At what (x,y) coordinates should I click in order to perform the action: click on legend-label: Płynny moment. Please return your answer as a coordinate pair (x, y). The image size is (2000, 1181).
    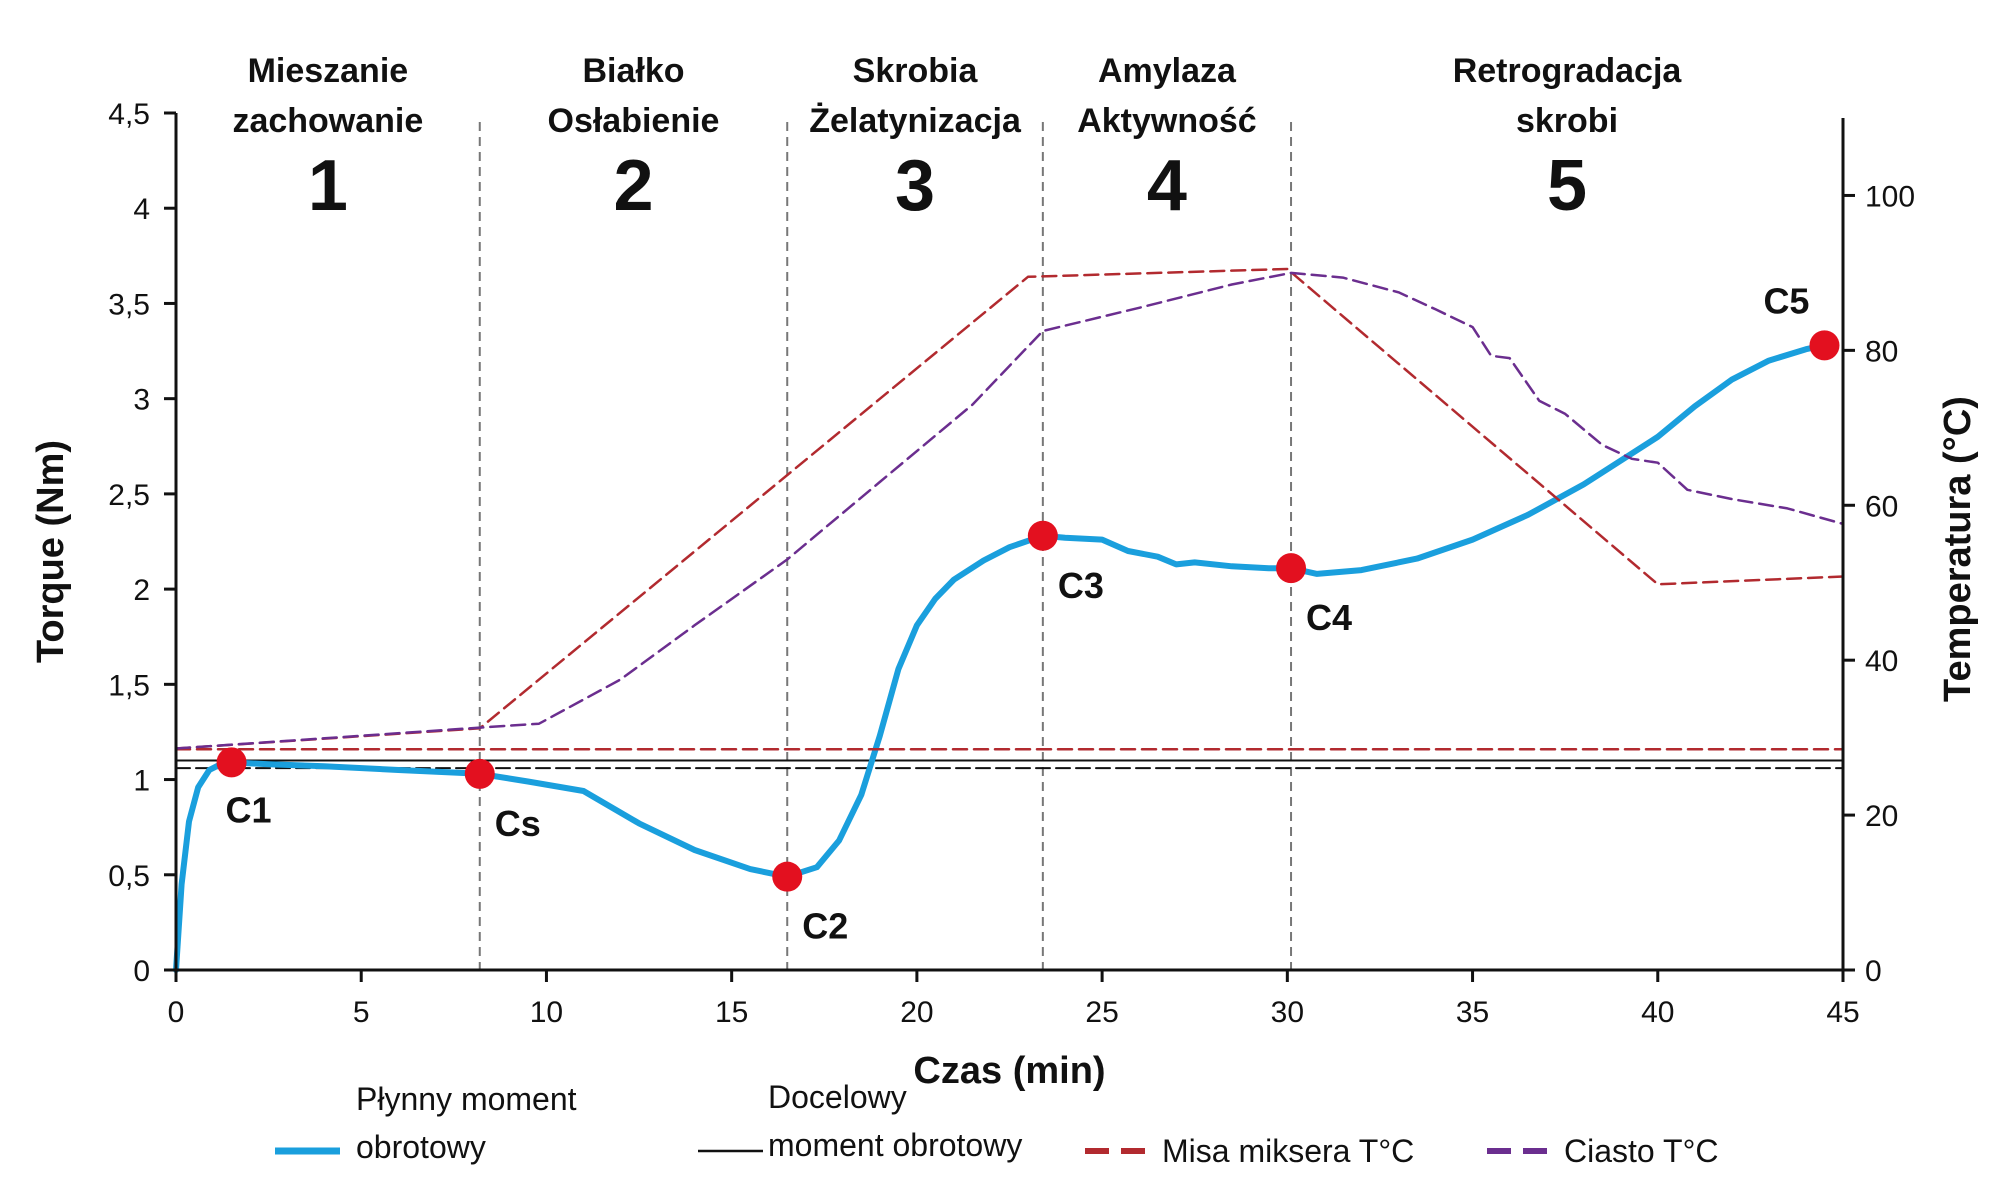
    Looking at the image, I should click on (466, 1099).